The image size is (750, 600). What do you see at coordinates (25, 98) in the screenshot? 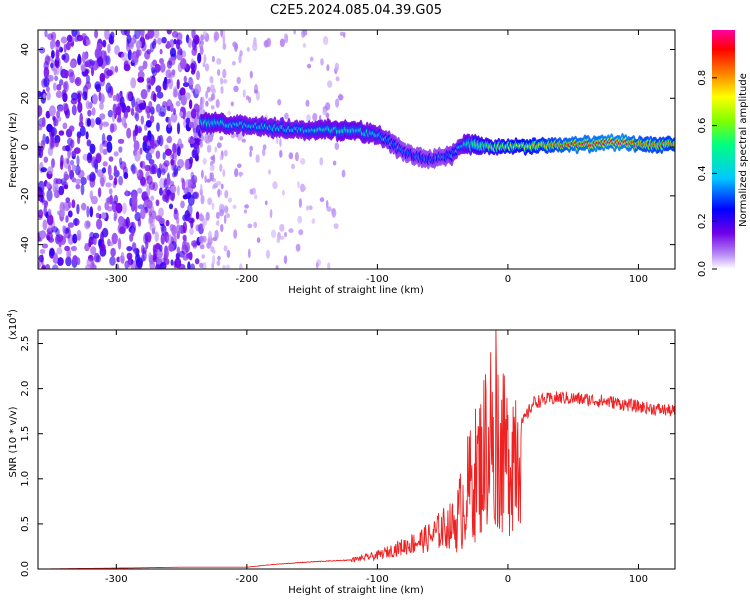
I see `y-tick-label: 20` at bounding box center [25, 98].